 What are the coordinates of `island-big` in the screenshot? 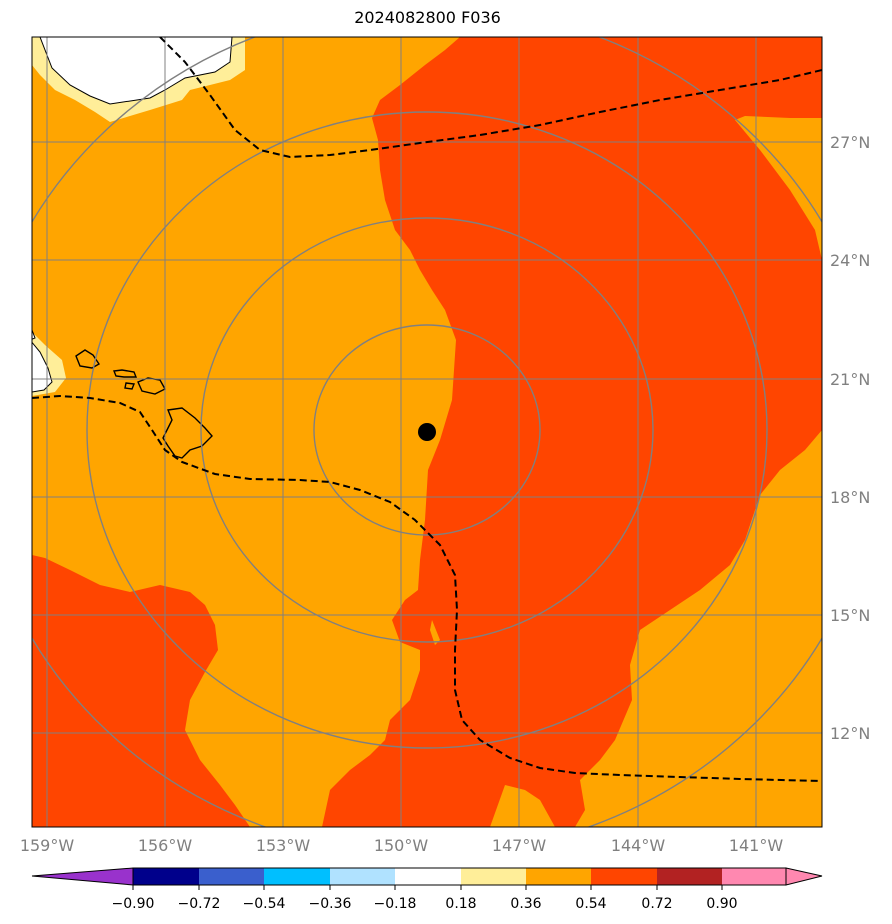 It's located at (187, 433).